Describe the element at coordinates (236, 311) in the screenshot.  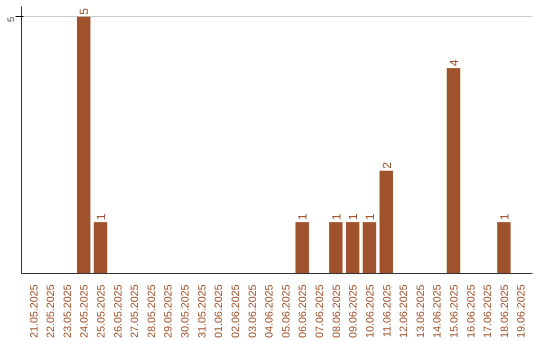
I see `x-tick-label: 02.06.2025` at that location.